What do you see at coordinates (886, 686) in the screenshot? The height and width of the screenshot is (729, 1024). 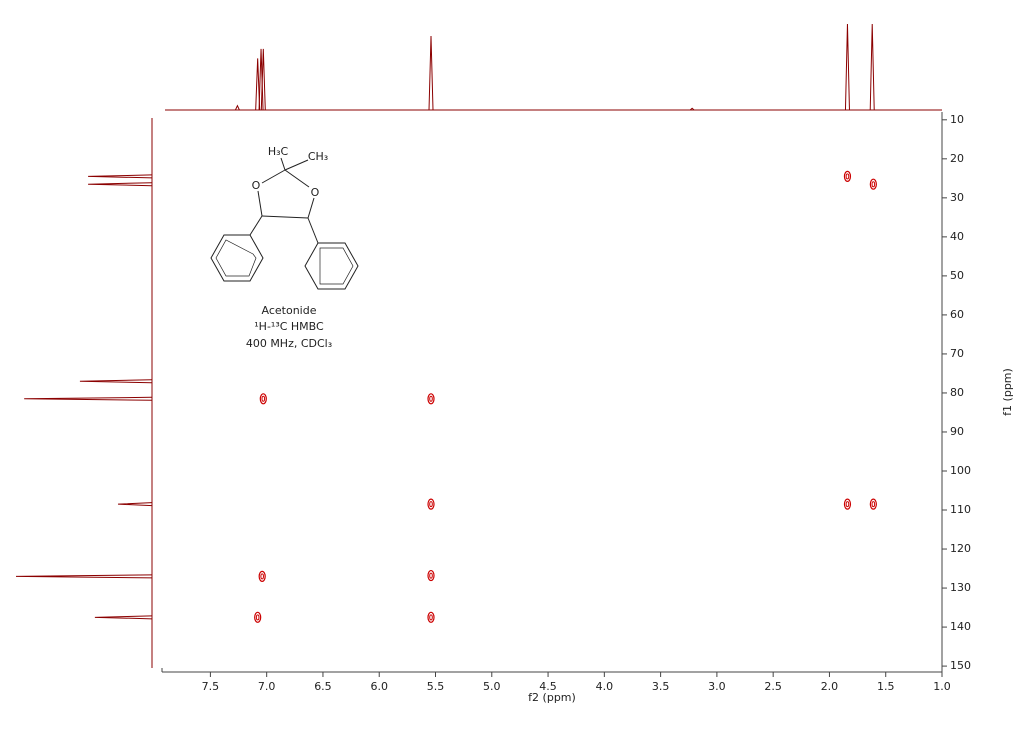 I see `x-tick-label: 1.5` at bounding box center [886, 686].